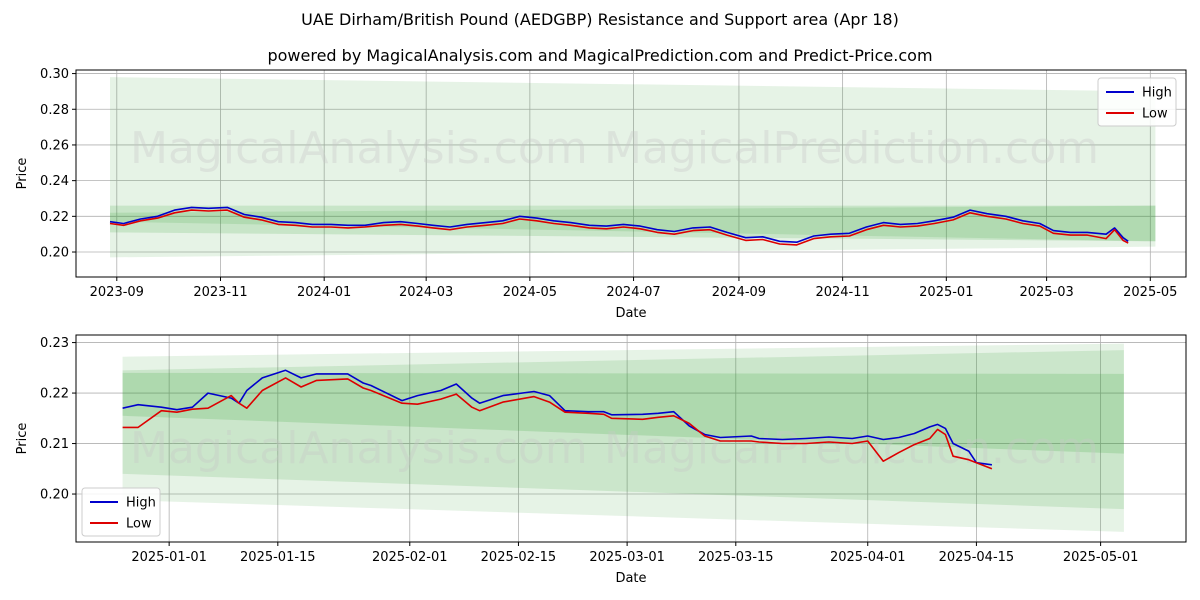 The image size is (1200, 600). Describe the element at coordinates (324, 292) in the screenshot. I see `x-tick-label: 2024-01` at that location.